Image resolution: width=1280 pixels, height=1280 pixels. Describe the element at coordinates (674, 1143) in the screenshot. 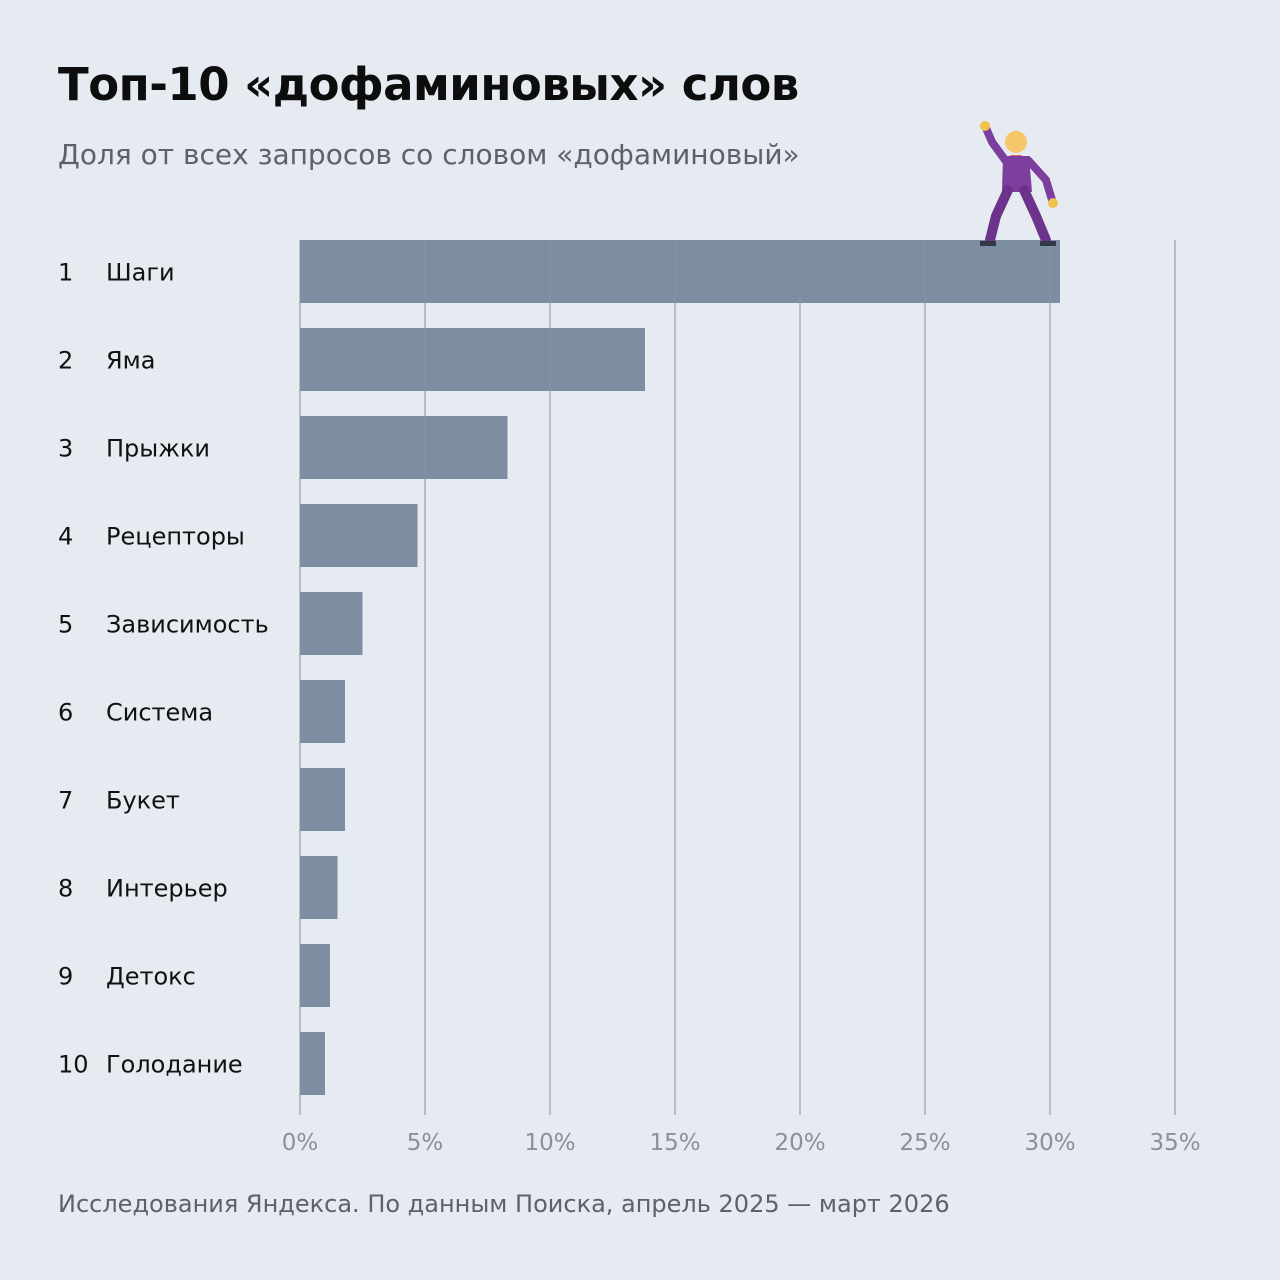

I see `x-tick-label: 15%` at that location.